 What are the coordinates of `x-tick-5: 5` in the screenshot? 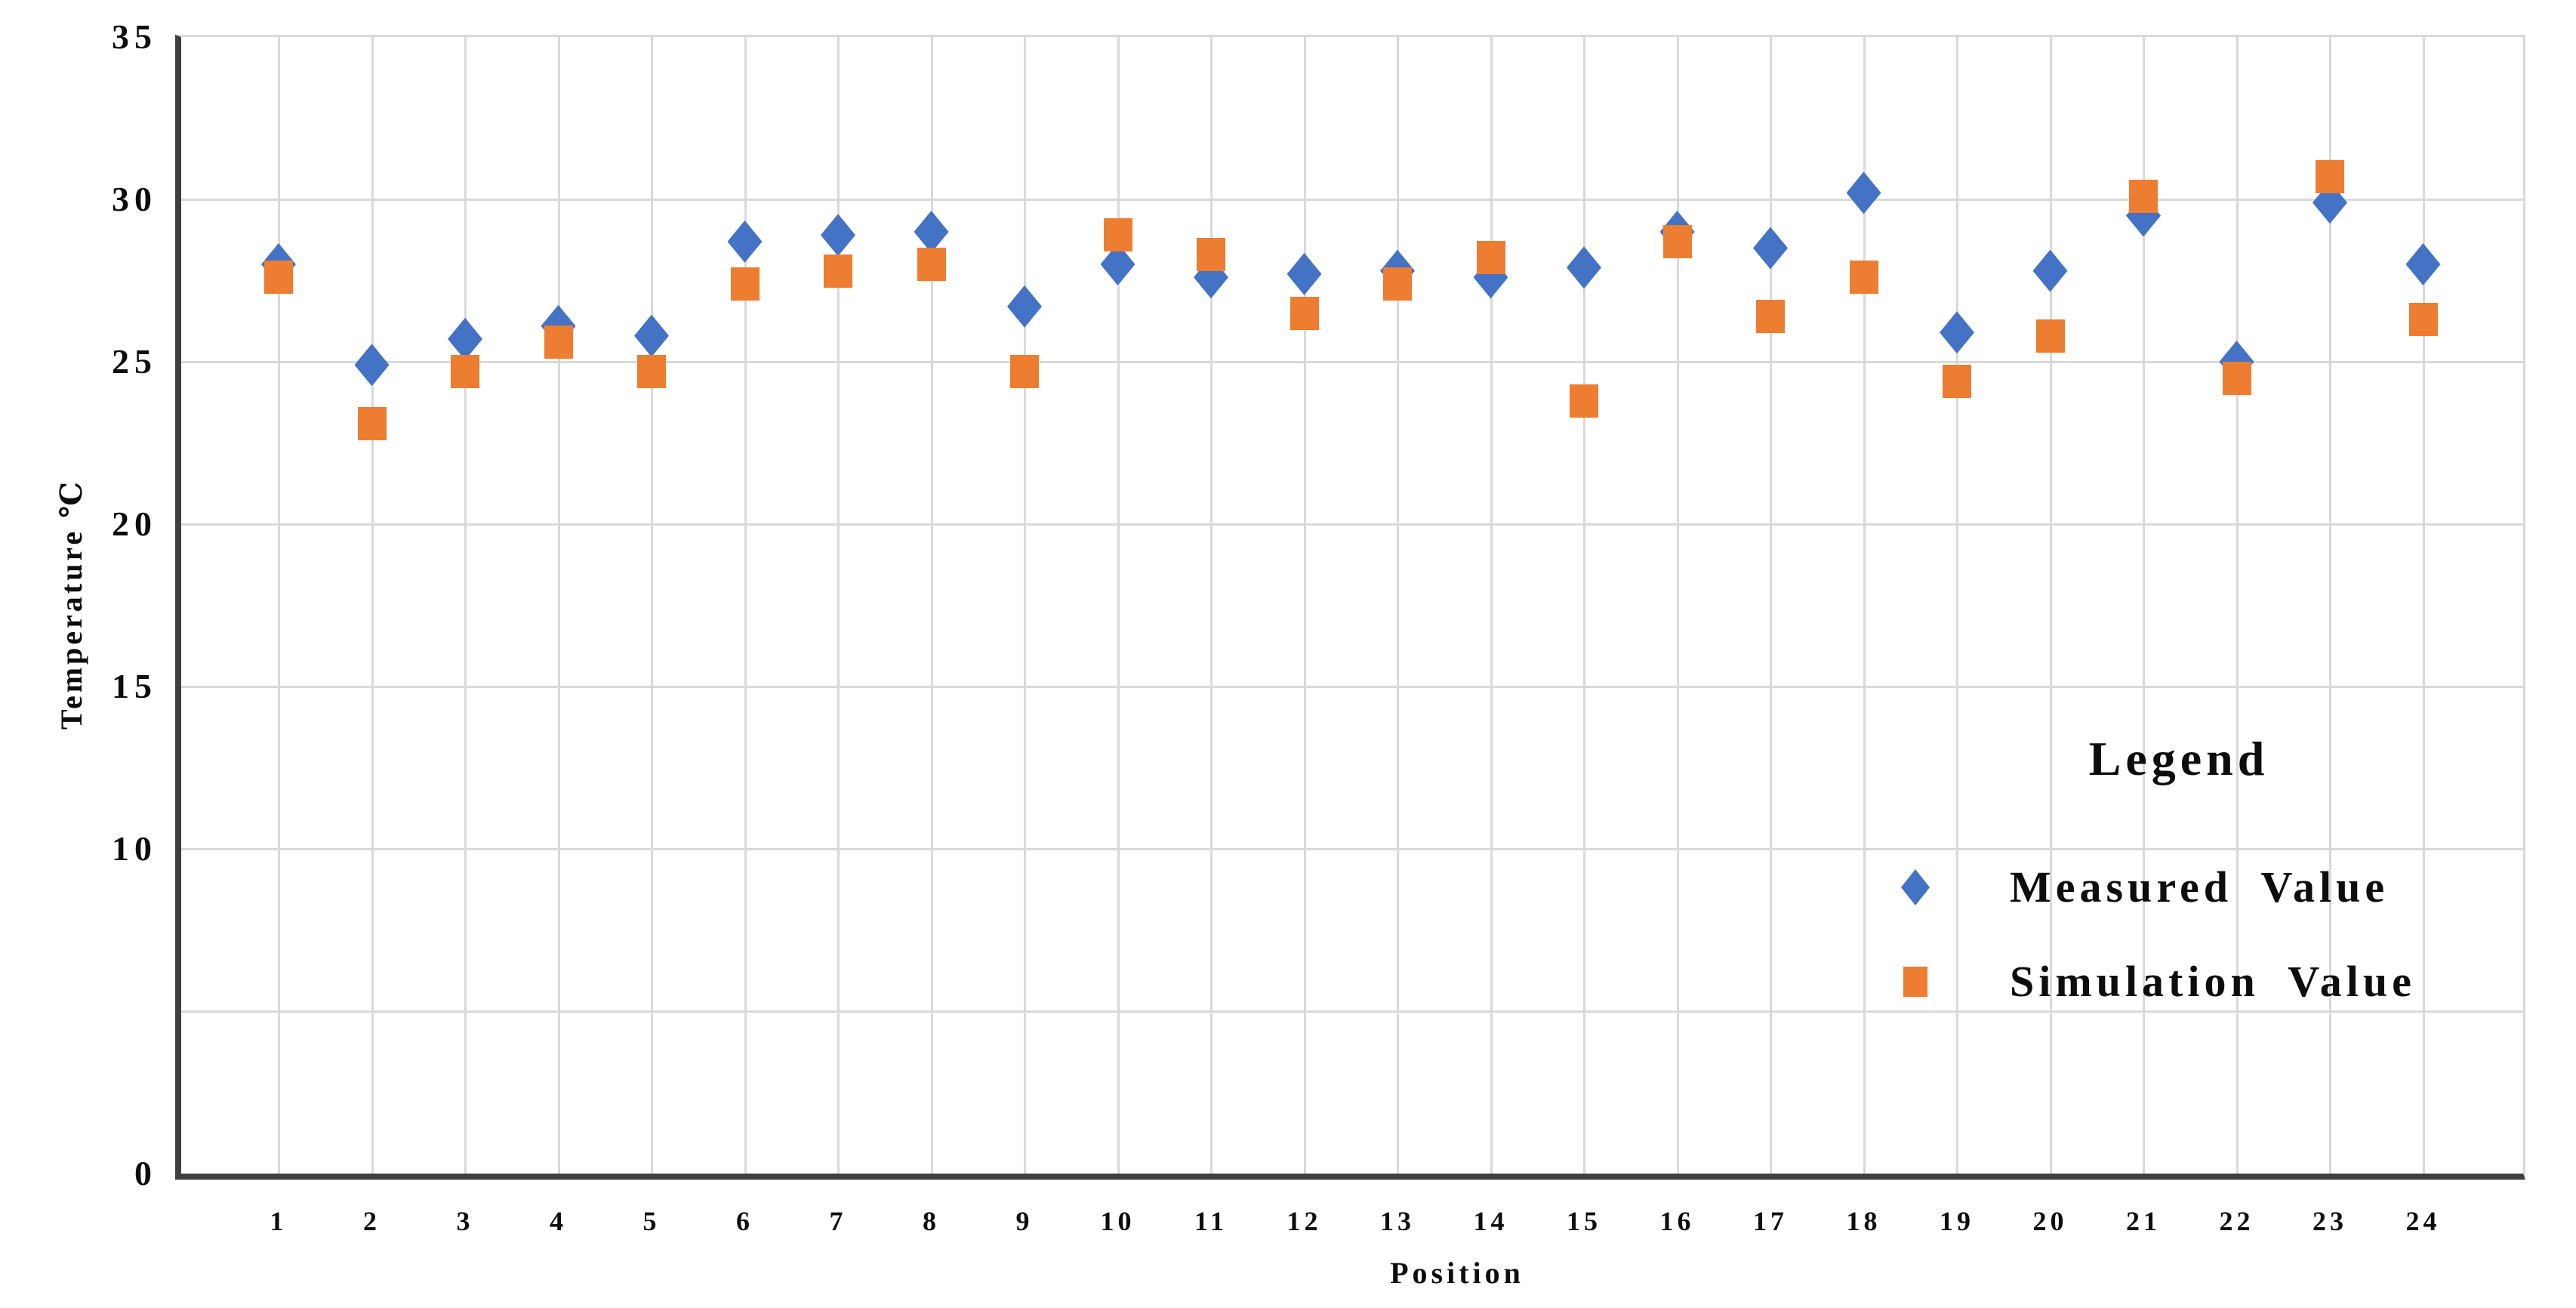 It's located at (651, 1221).